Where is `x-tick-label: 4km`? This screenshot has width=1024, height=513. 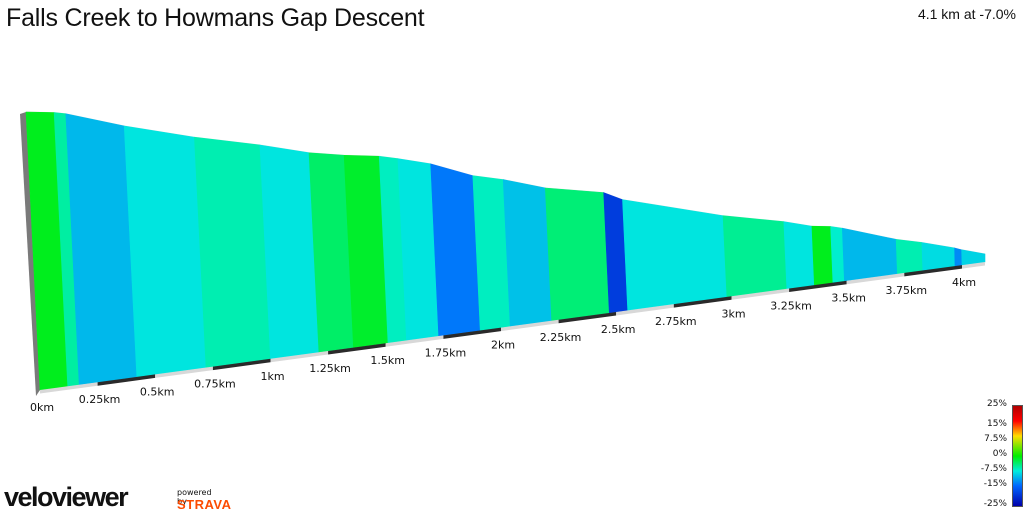
x-tick-label: 4km is located at coordinates (964, 282).